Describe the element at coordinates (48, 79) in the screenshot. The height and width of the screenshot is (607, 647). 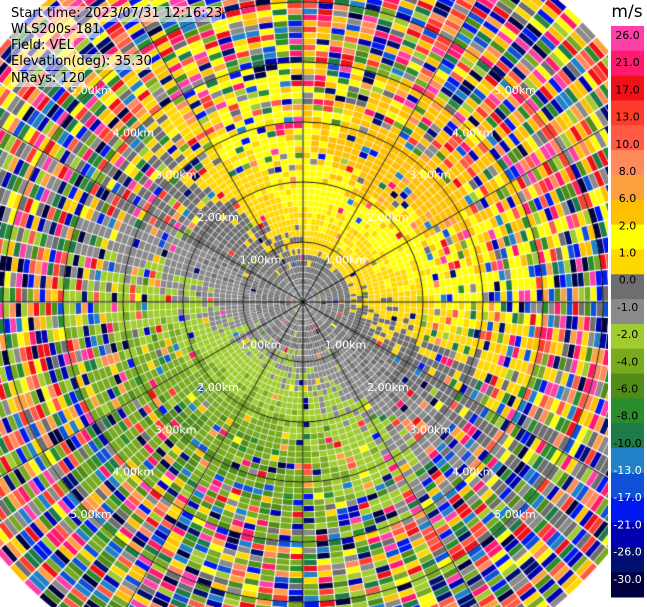
I see `nrays-label: NRays: 120` at that location.